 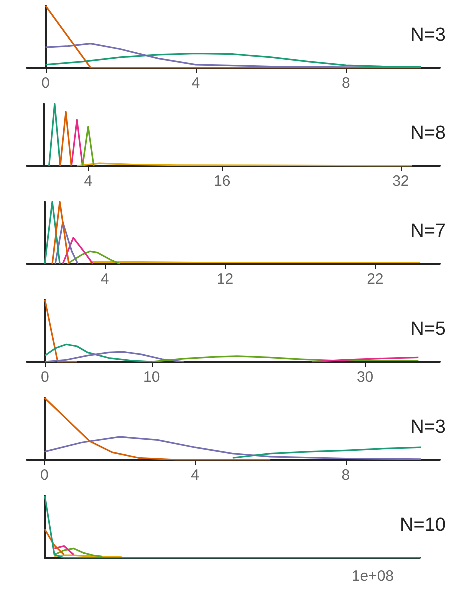 What do you see at coordinates (423, 525) in the screenshot?
I see `annotation: N=10` at bounding box center [423, 525].